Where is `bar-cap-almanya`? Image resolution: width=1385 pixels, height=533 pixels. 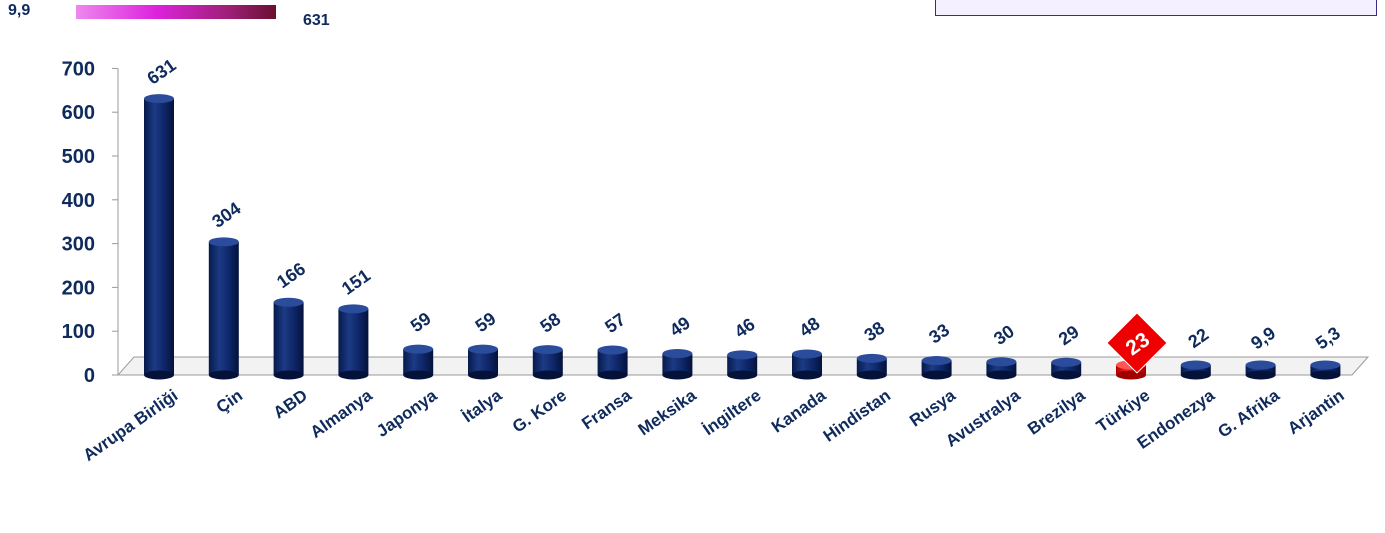
bar-cap-almanya is located at coordinates (353, 309).